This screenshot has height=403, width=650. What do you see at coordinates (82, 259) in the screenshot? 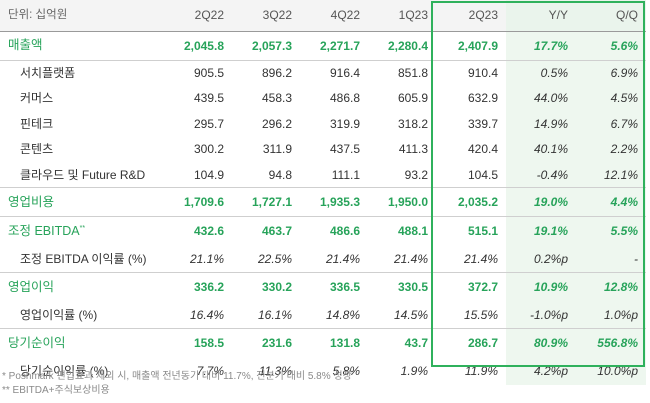
I see `row-label: 조정 EBITDA 이익률 (%)` at bounding box center [82, 259].